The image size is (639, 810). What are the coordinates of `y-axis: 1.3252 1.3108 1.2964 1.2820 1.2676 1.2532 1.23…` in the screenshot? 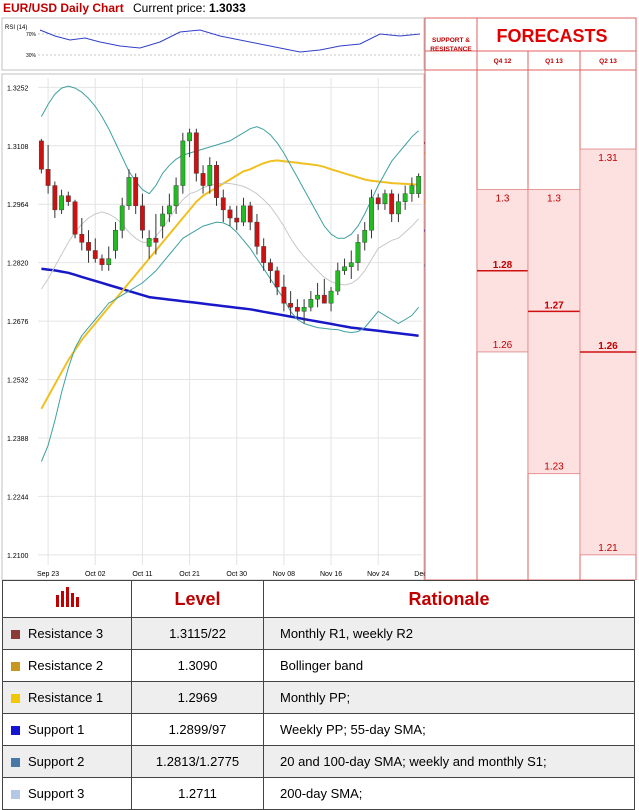 It's located at (18, 322).